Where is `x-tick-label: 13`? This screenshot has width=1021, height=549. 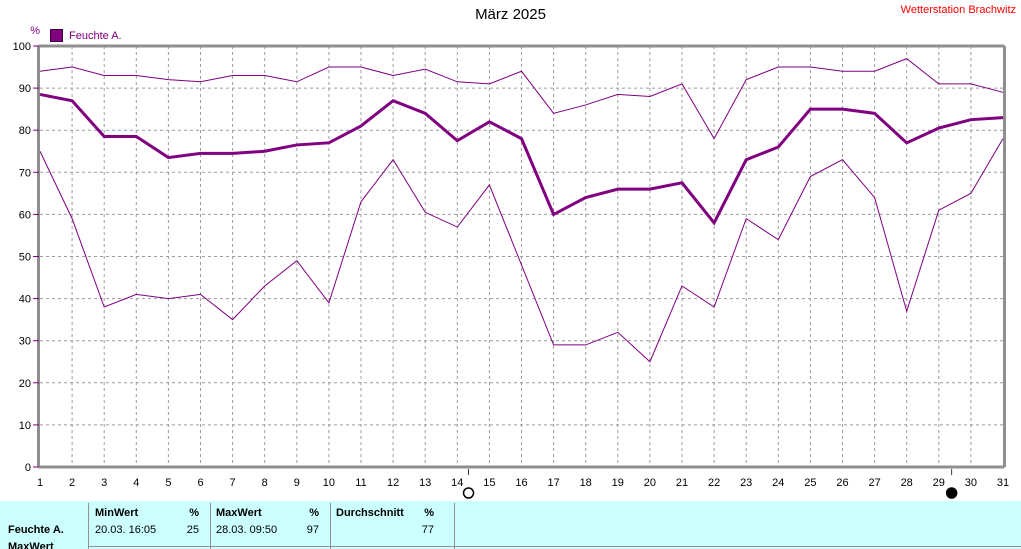 x-tick-label: 13 is located at coordinates (425, 483).